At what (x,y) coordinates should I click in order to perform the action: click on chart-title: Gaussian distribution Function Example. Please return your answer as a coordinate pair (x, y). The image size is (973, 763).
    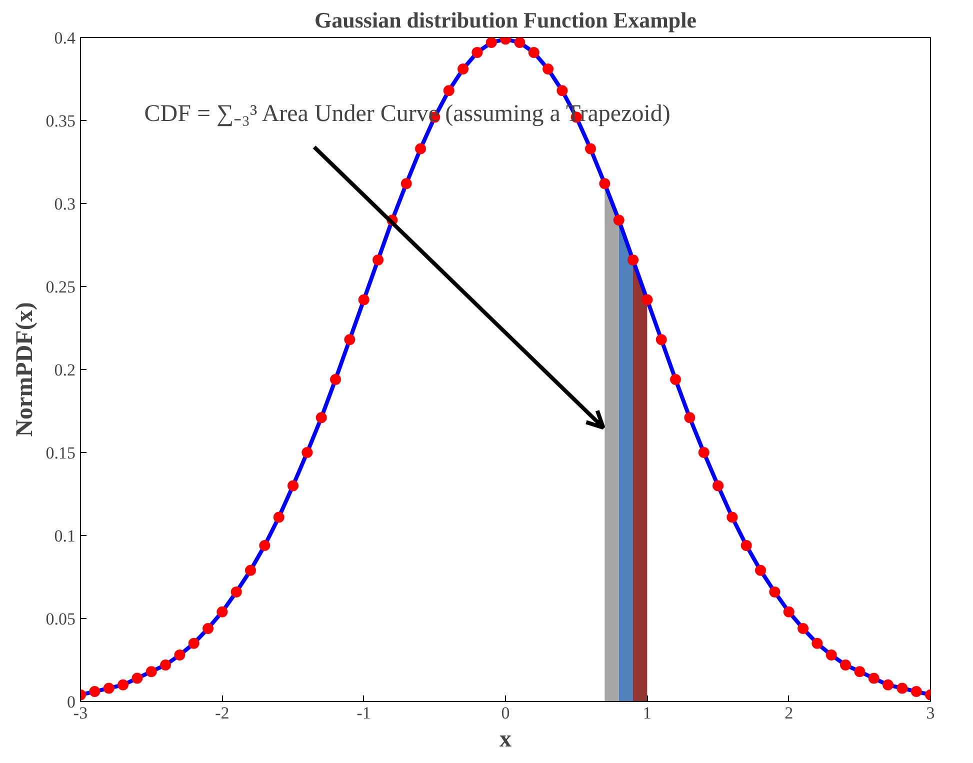
    Looking at the image, I should click on (505, 20).